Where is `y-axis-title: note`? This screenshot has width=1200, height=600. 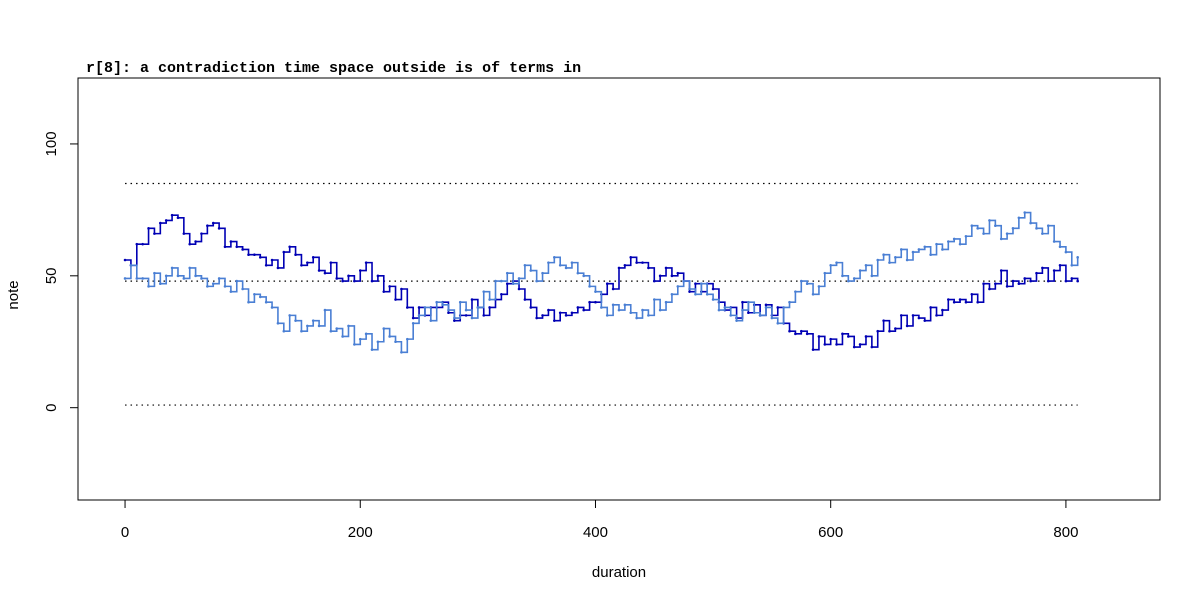
y-axis-title: note is located at coordinates (13, 294).